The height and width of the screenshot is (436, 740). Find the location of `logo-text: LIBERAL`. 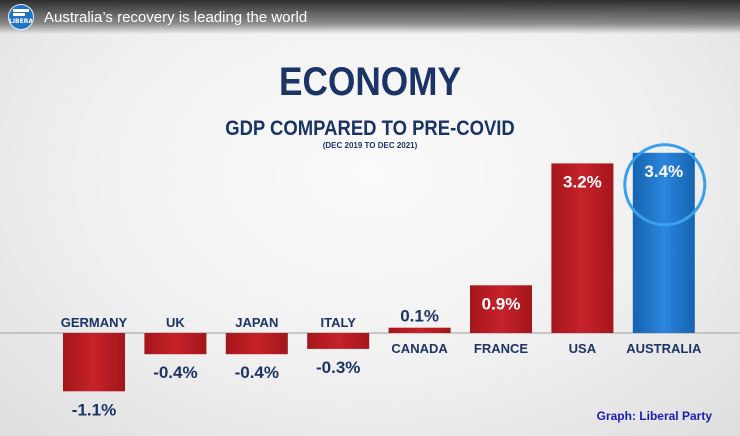

logo-text: LIBERAL is located at coordinates (21, 21).